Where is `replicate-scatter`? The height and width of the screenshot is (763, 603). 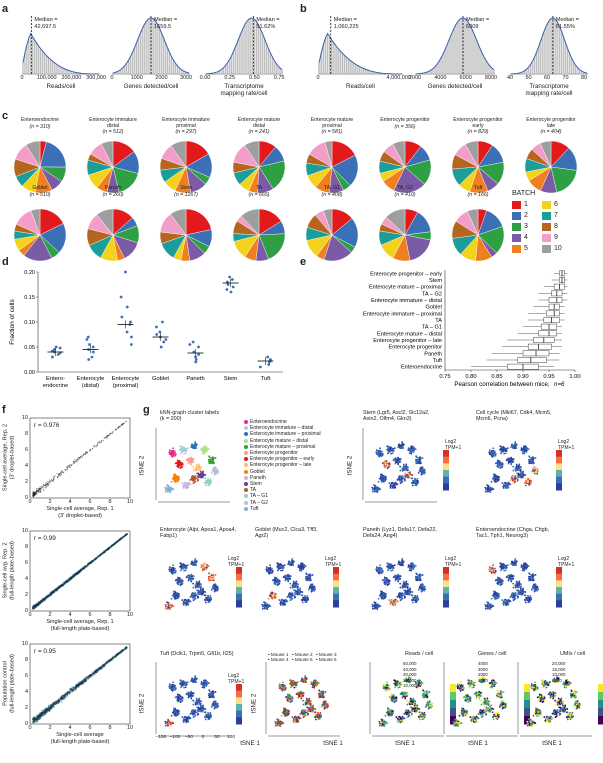 replicate-scatter is located at coordinates (80, 684).